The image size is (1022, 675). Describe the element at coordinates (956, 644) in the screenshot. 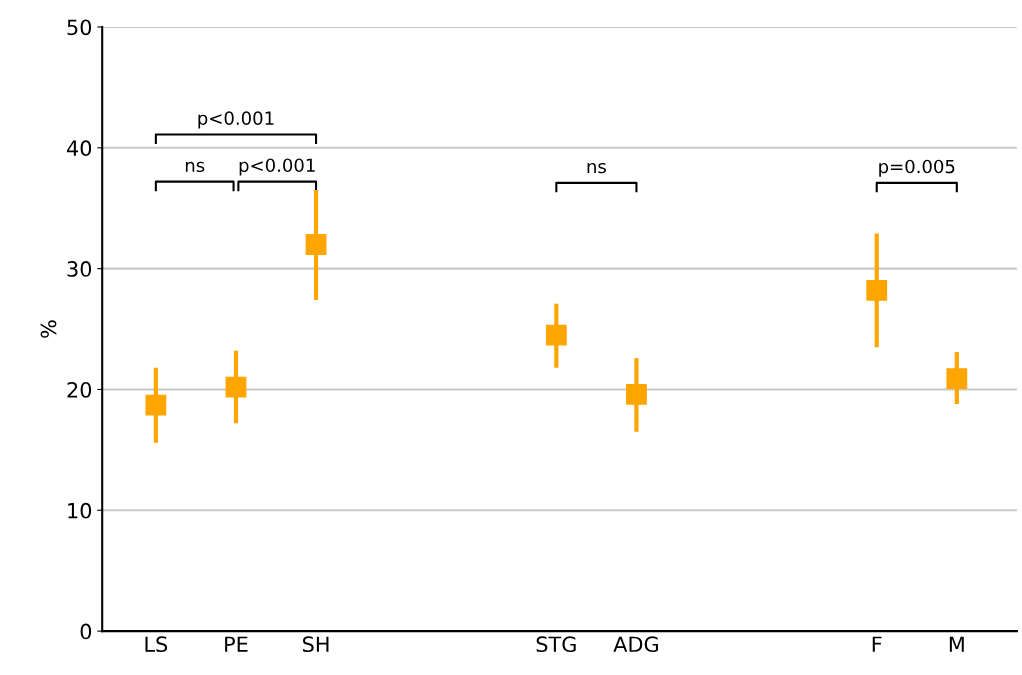

I see `x-tick-label: M` at that location.